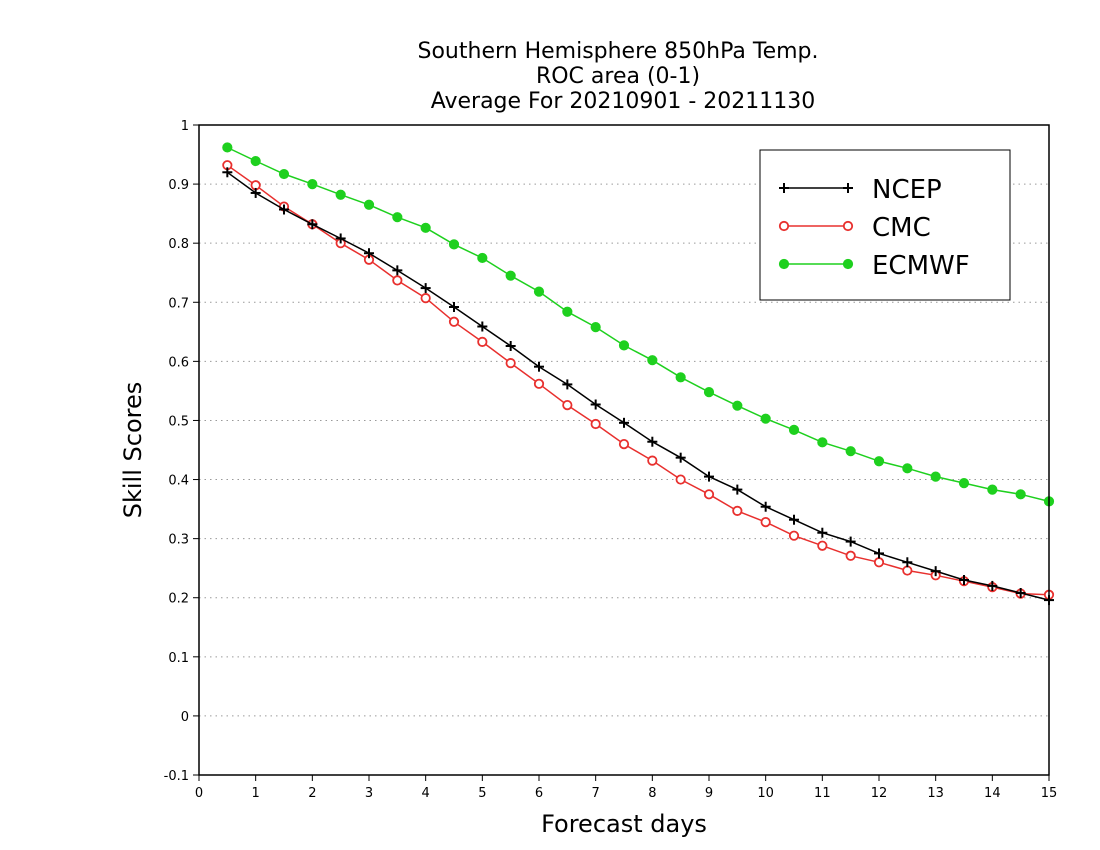  Describe the element at coordinates (178, 599) in the screenshot. I see `y-tick-label: 0.2` at that location.